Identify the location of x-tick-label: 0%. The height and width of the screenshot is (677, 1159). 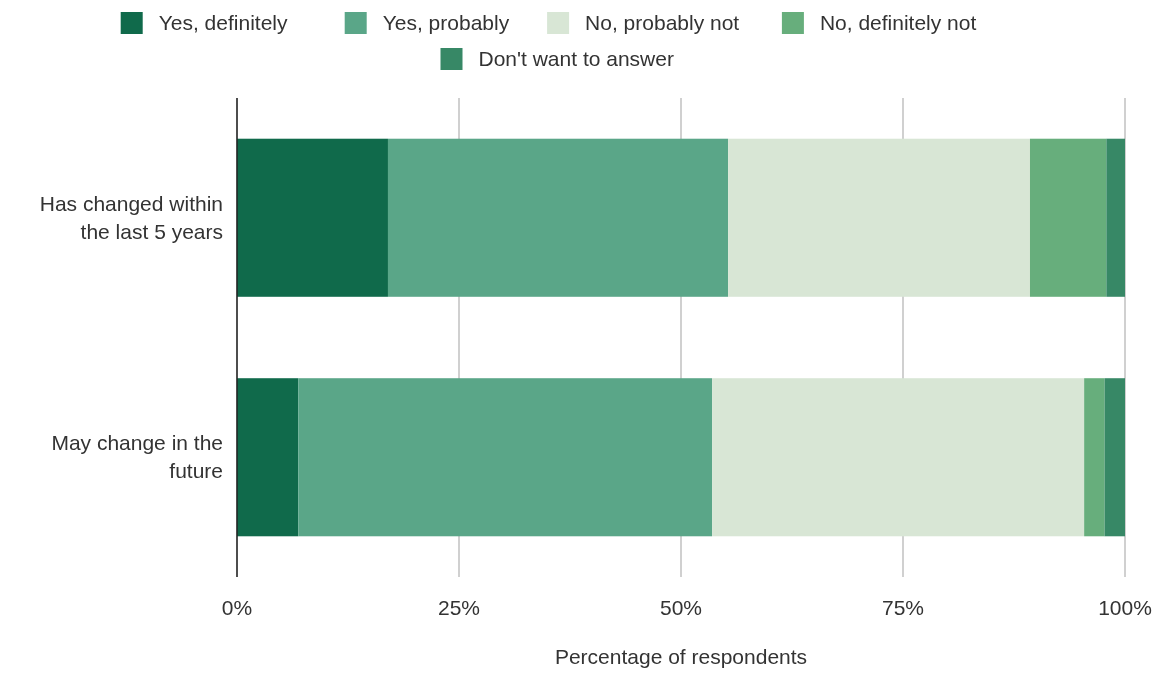
(237, 607).